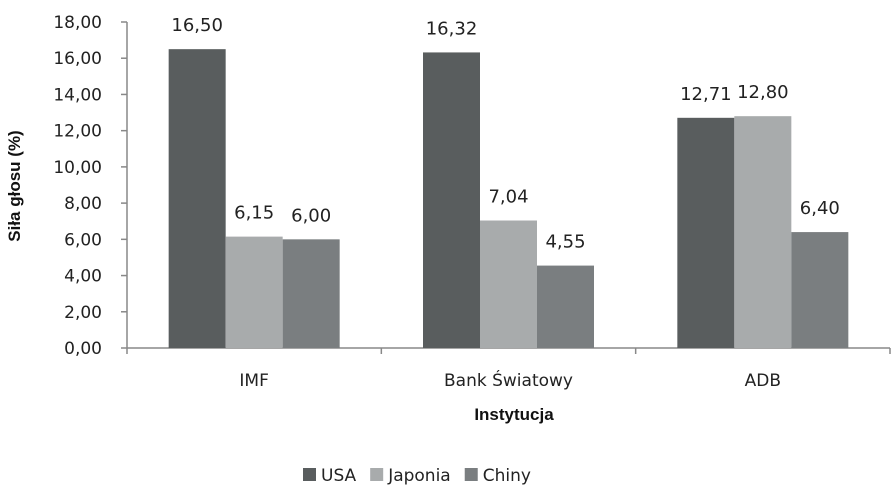 This screenshot has height=492, width=892. Describe the element at coordinates (83, 277) in the screenshot. I see `y-tick-label: 4,00` at that location.